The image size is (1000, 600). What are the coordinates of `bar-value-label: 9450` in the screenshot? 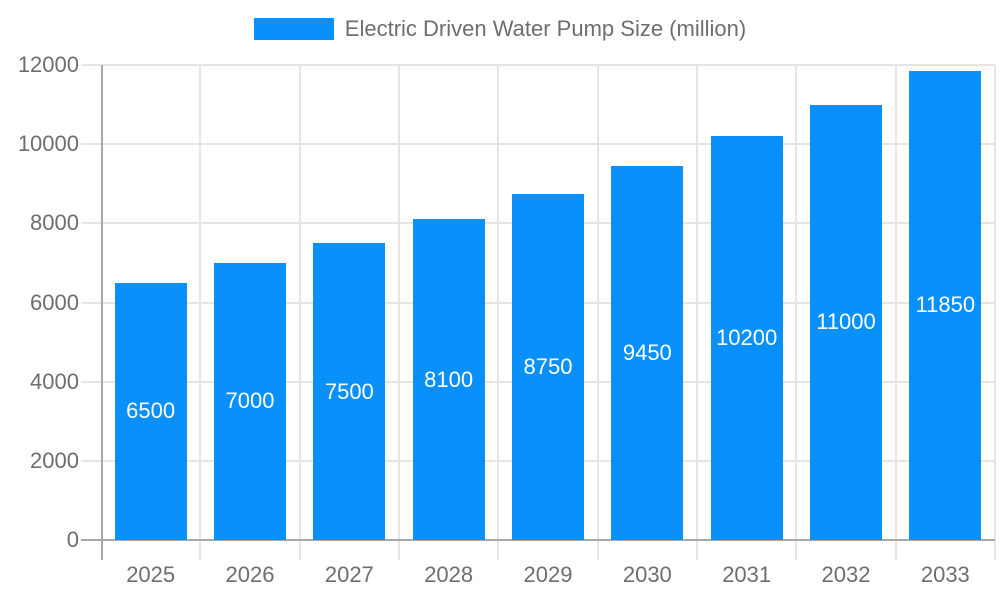 It's located at (647, 352).